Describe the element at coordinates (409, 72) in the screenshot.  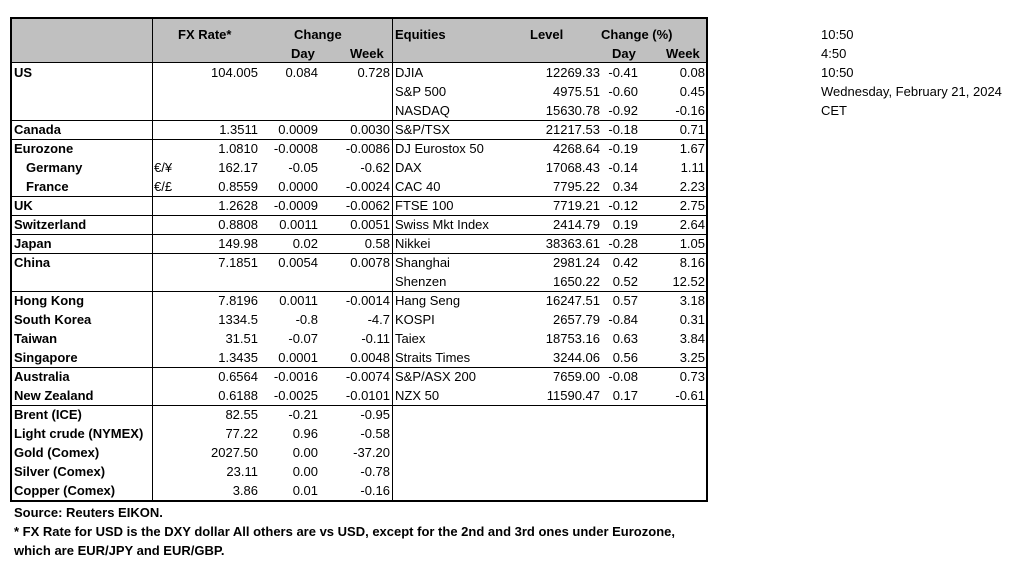
I see `cell-index: DJIA` at that location.